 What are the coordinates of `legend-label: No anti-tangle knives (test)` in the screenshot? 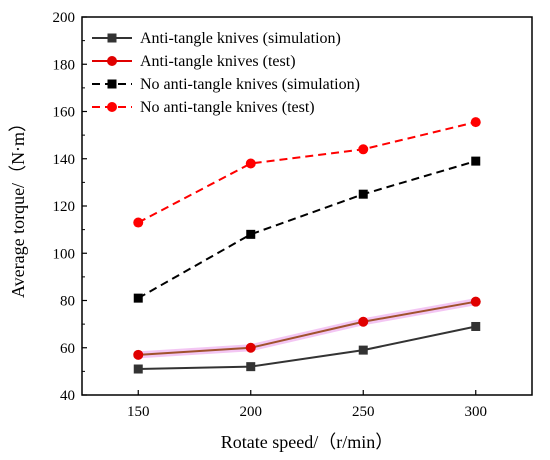 It's located at (227, 107).